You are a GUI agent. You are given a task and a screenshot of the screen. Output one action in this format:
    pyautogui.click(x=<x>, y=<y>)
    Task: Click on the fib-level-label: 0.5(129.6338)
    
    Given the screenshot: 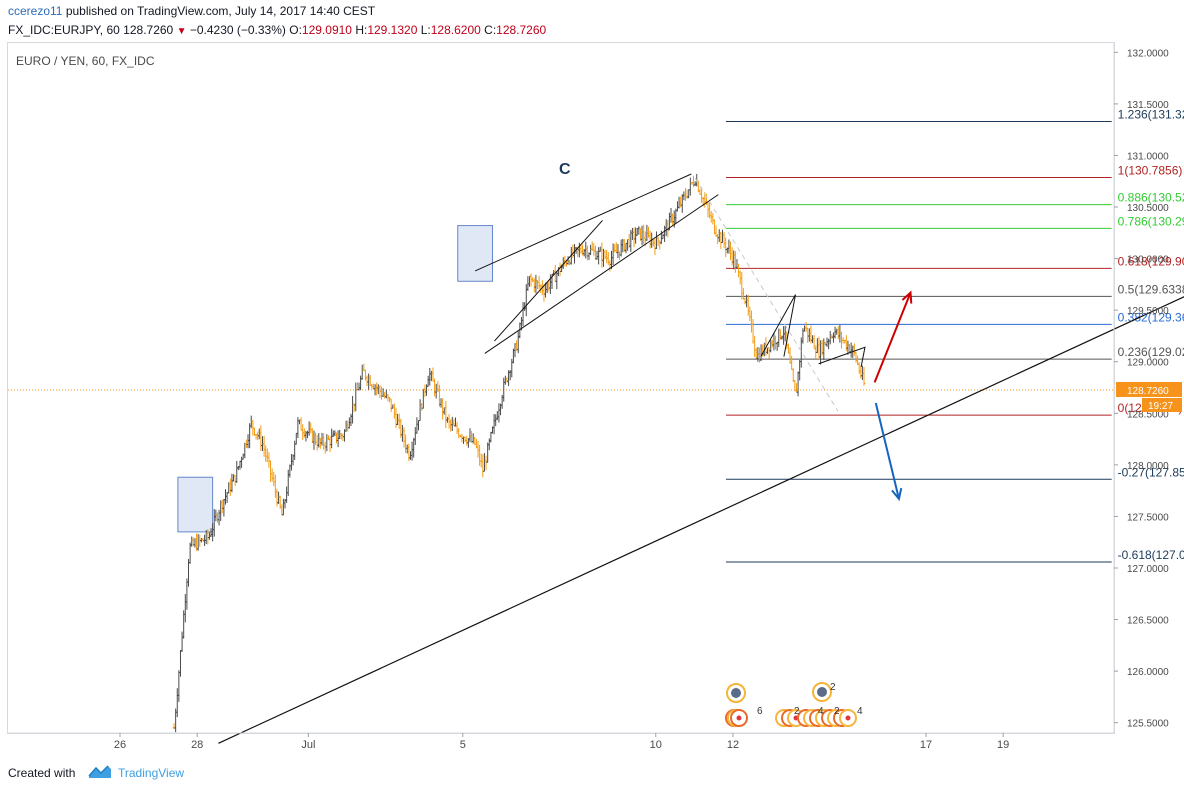 What is the action you would take?
    pyautogui.click(x=1151, y=289)
    